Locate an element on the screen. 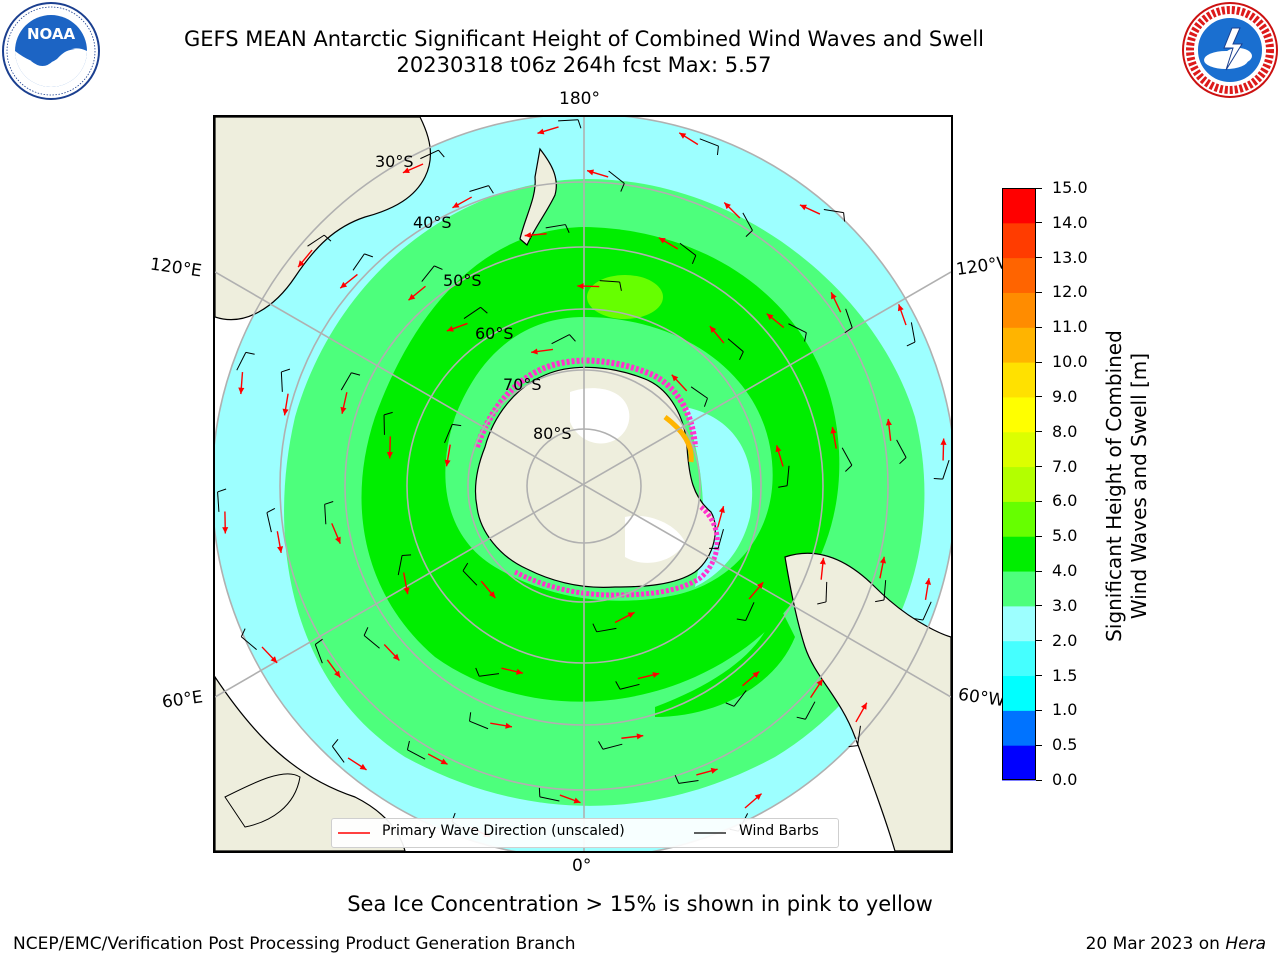 This screenshot has width=1280, height=960. lat-label-60s: 60°S is located at coordinates (494, 333).